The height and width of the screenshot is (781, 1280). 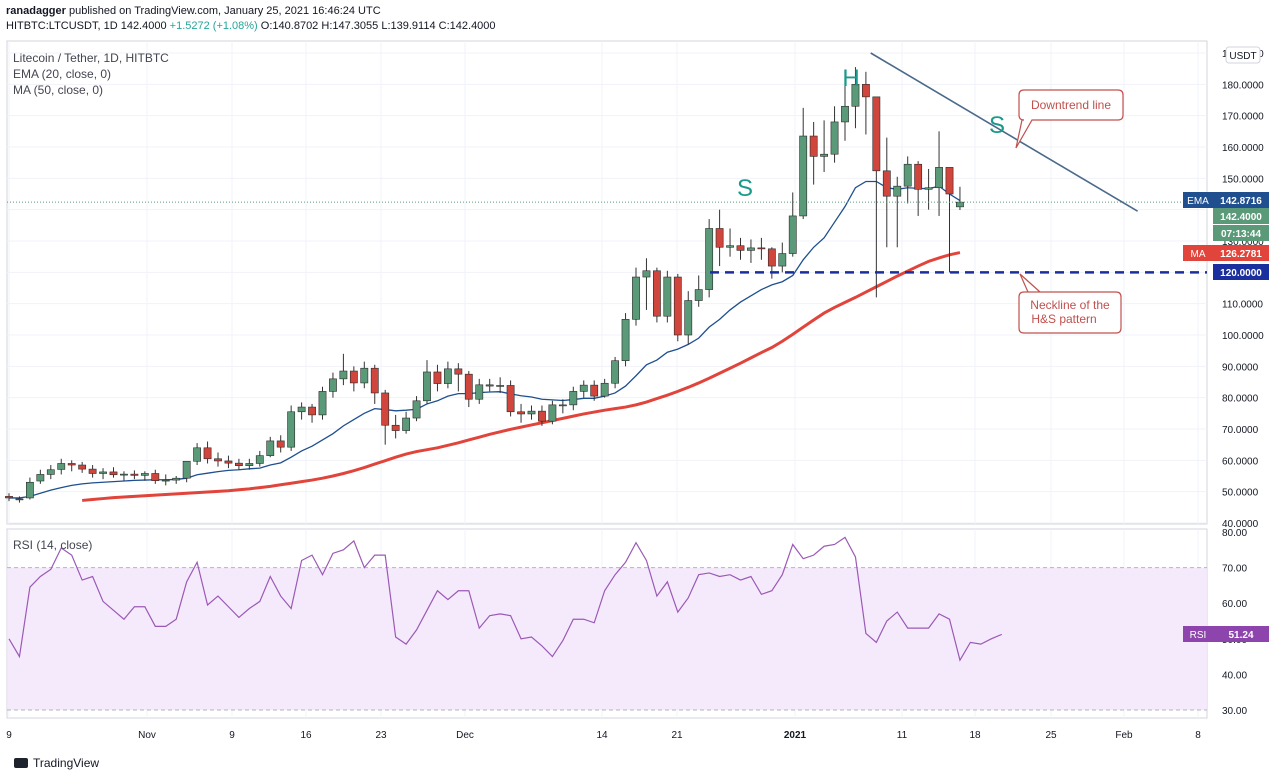 I want to click on downtrend-line, so click(x=1004, y=132).